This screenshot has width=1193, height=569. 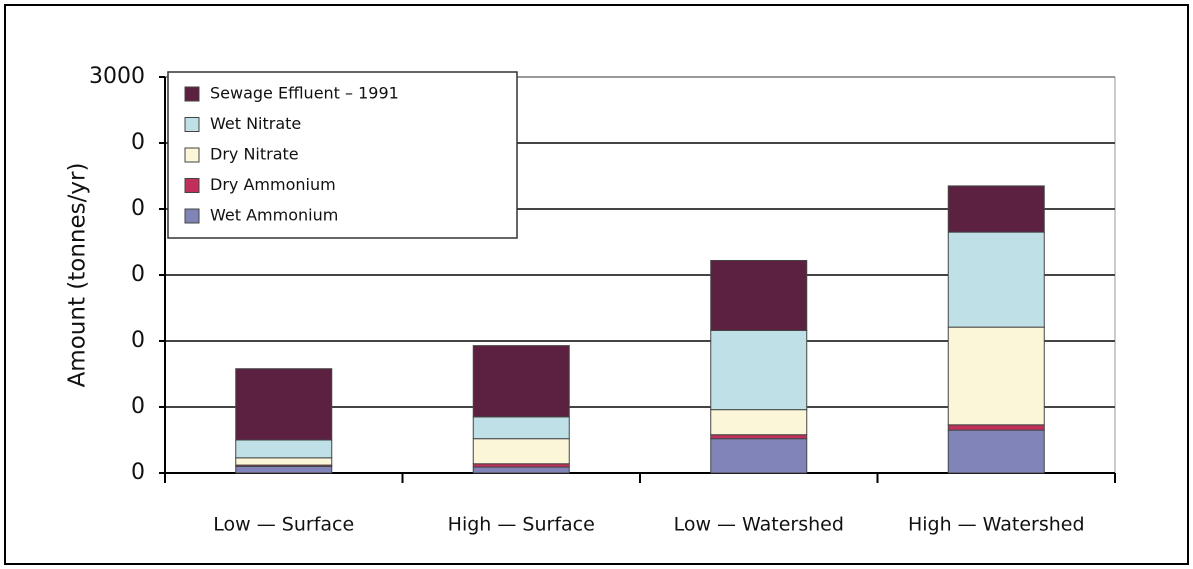 I want to click on legend-box, so click(x=342, y=155).